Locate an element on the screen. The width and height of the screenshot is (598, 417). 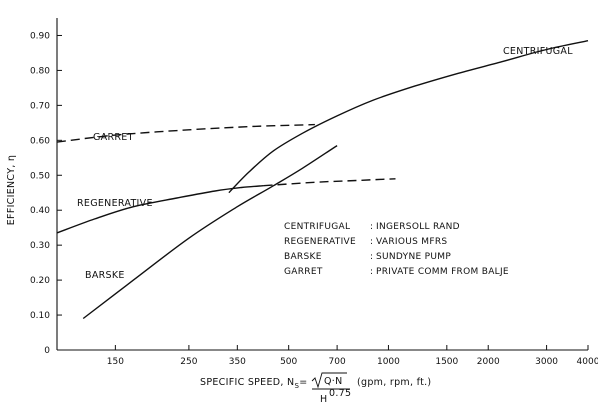
y-tick-label: 0.30 is located at coordinates (40, 246).